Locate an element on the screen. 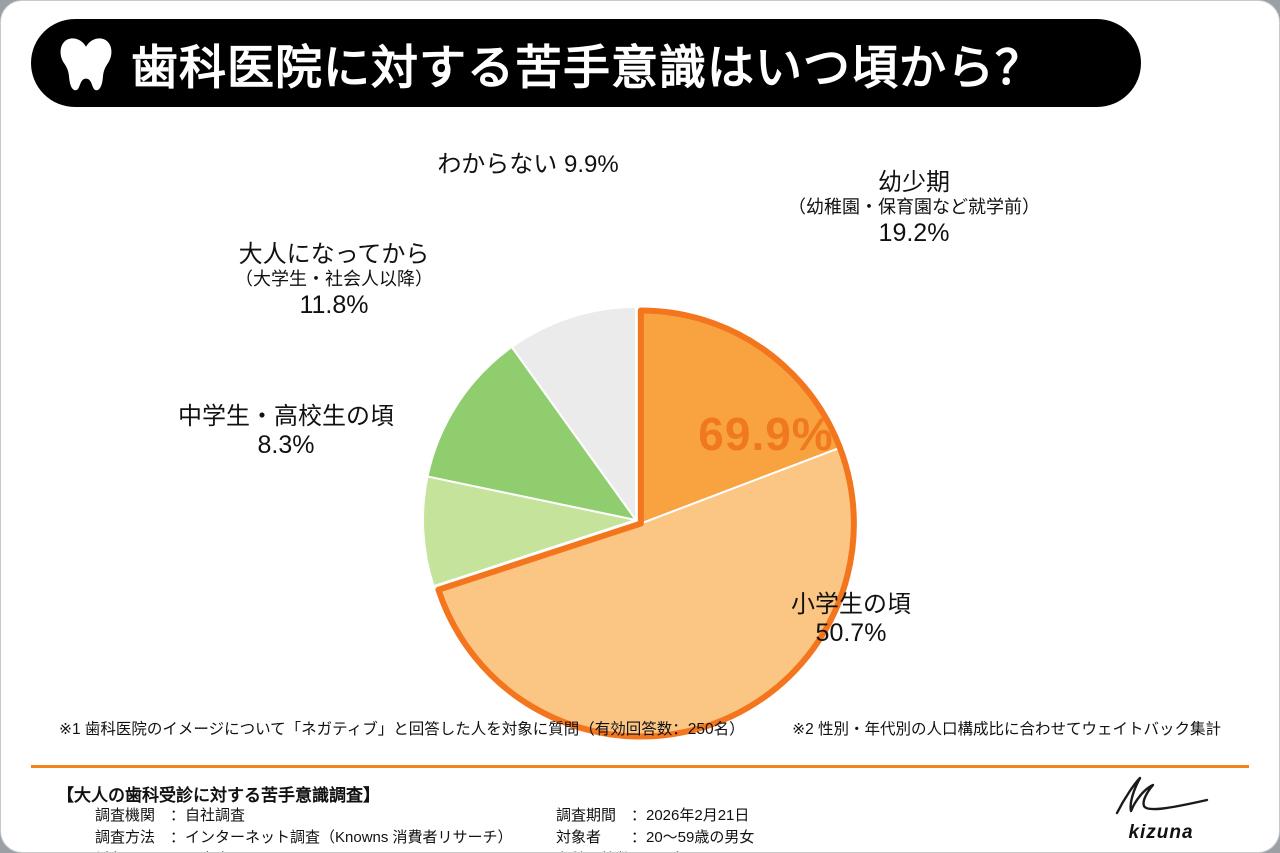  survey-row: 調査機関 ：自社調査 is located at coordinates (170, 815).